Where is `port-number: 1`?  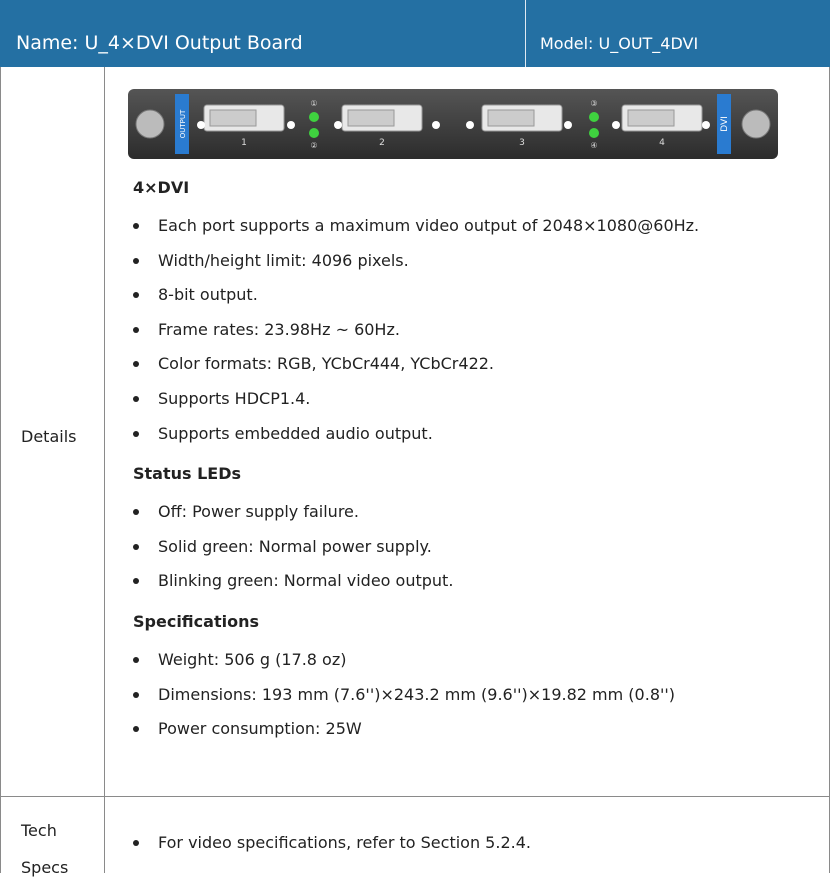 port-number: 1 is located at coordinates (244, 143).